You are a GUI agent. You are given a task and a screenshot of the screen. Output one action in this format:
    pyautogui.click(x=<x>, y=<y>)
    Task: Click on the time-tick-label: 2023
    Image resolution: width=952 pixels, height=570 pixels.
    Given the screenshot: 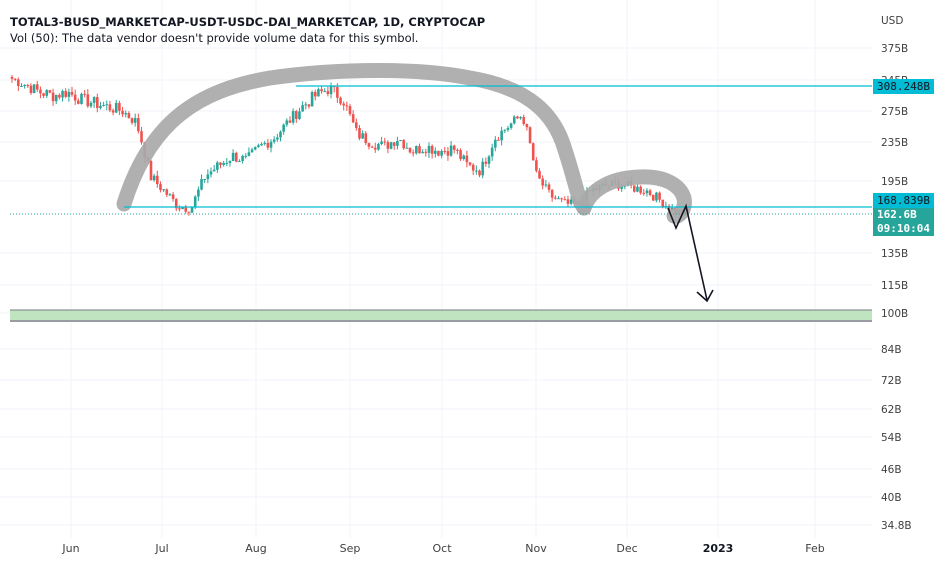 What is the action you would take?
    pyautogui.click(x=718, y=548)
    